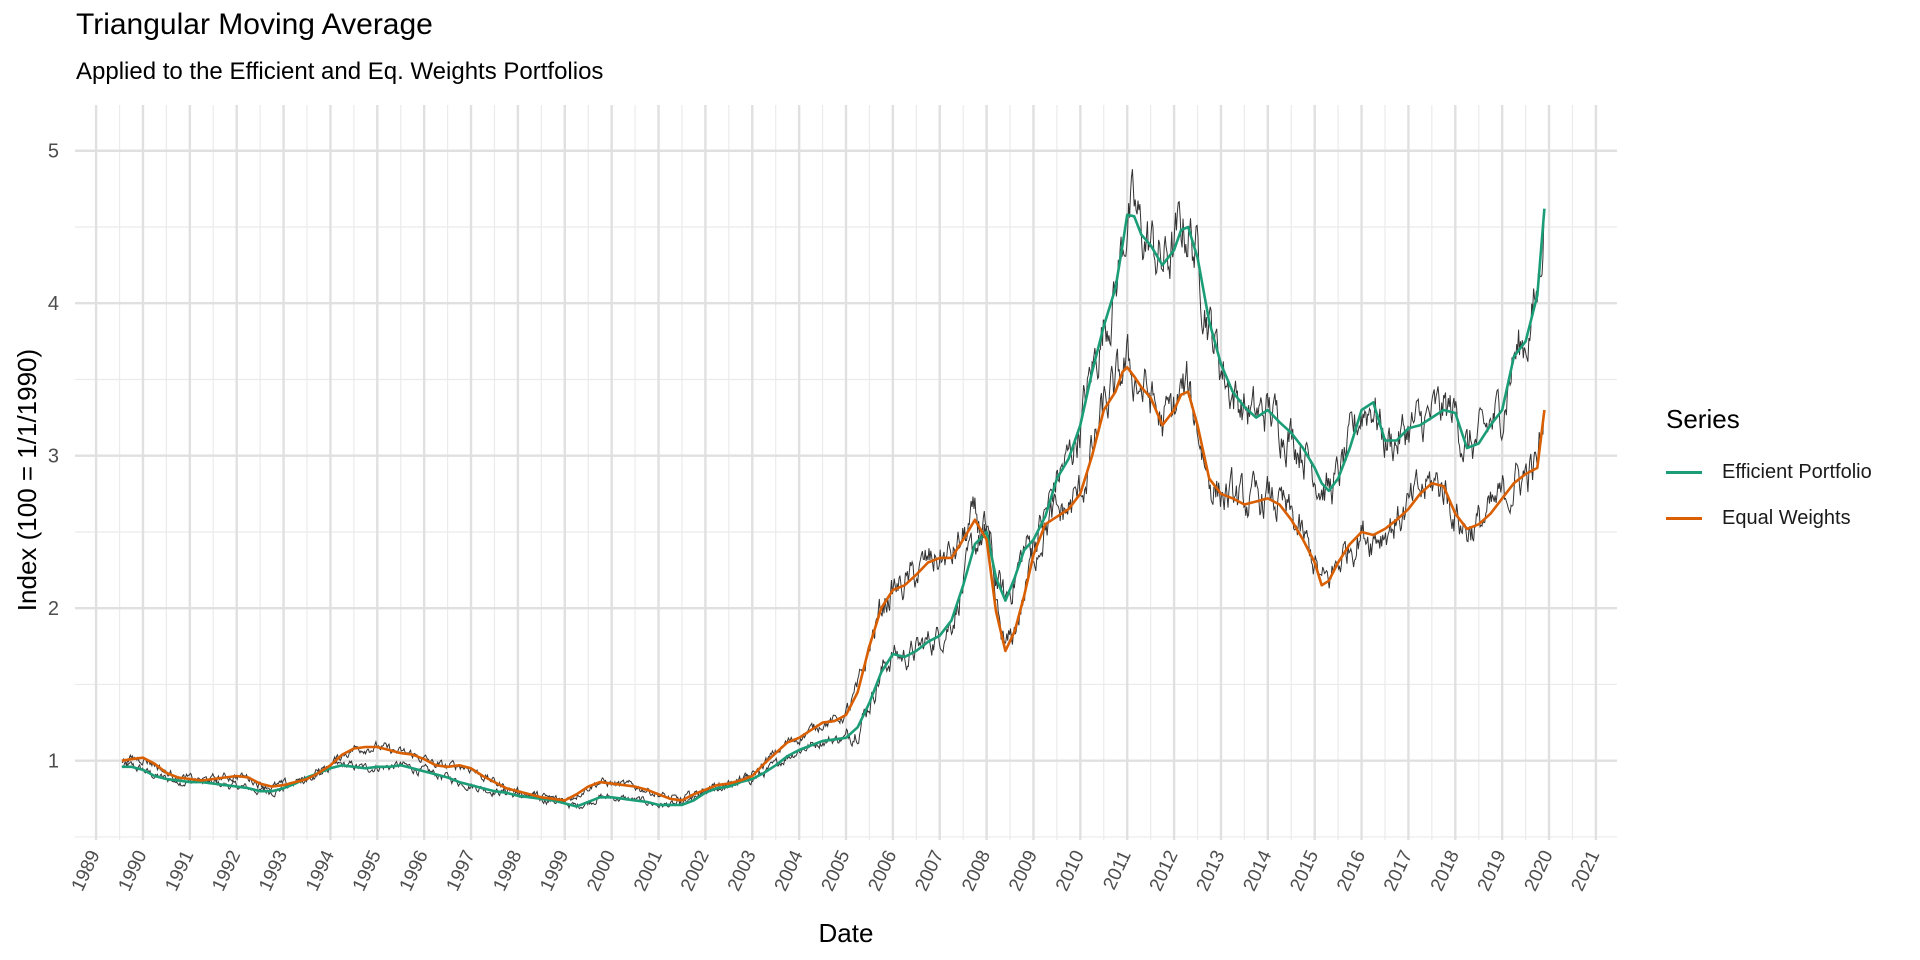  I want to click on x-tick-label: 2003, so click(742, 870).